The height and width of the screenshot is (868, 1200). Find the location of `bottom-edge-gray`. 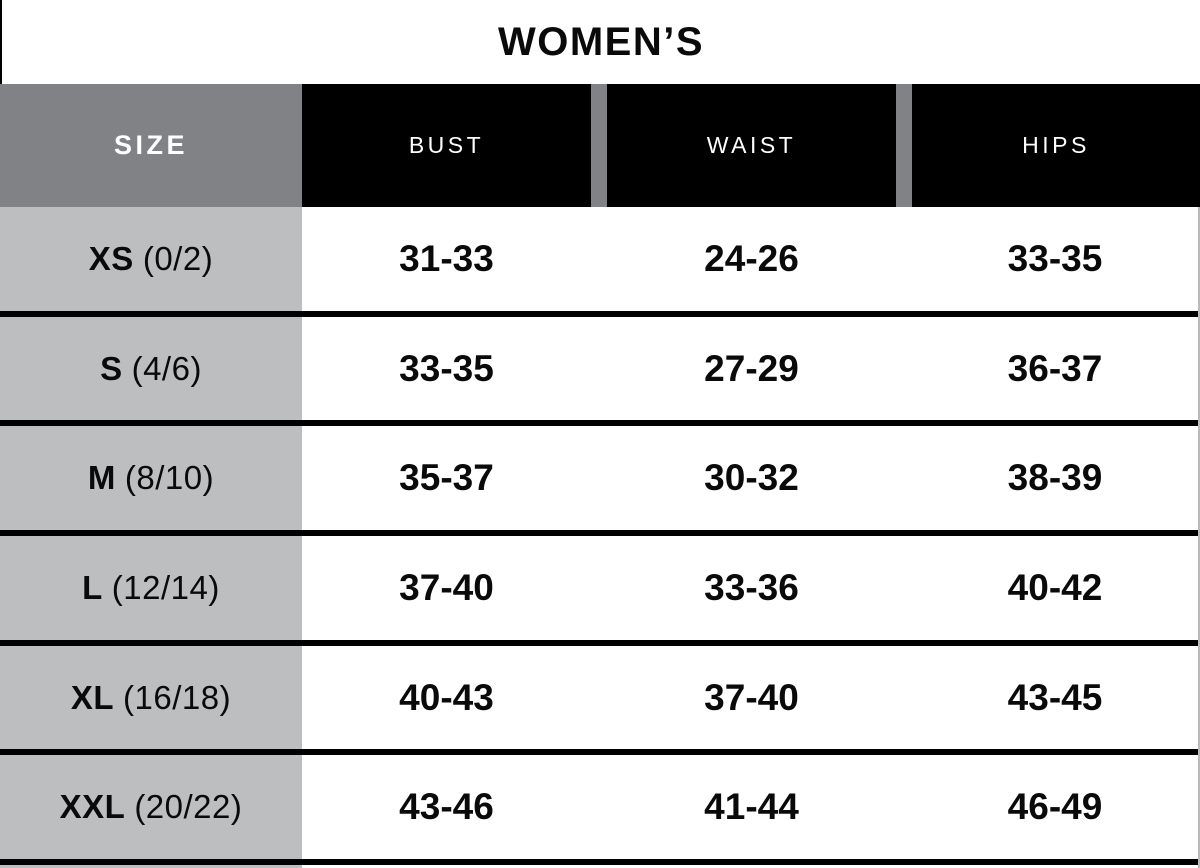

bottom-edge-gray is located at coordinates (151, 866).